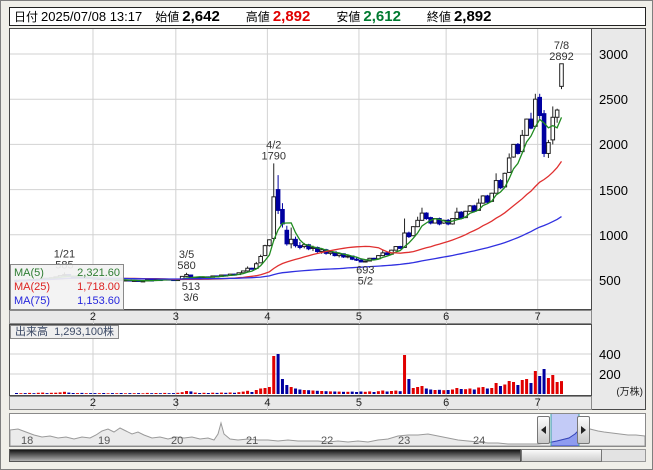 Image resolution: width=653 pixels, height=470 pixels. What do you see at coordinates (613, 54) in the screenshot?
I see `price-axis-label: 3000` at bounding box center [613, 54].